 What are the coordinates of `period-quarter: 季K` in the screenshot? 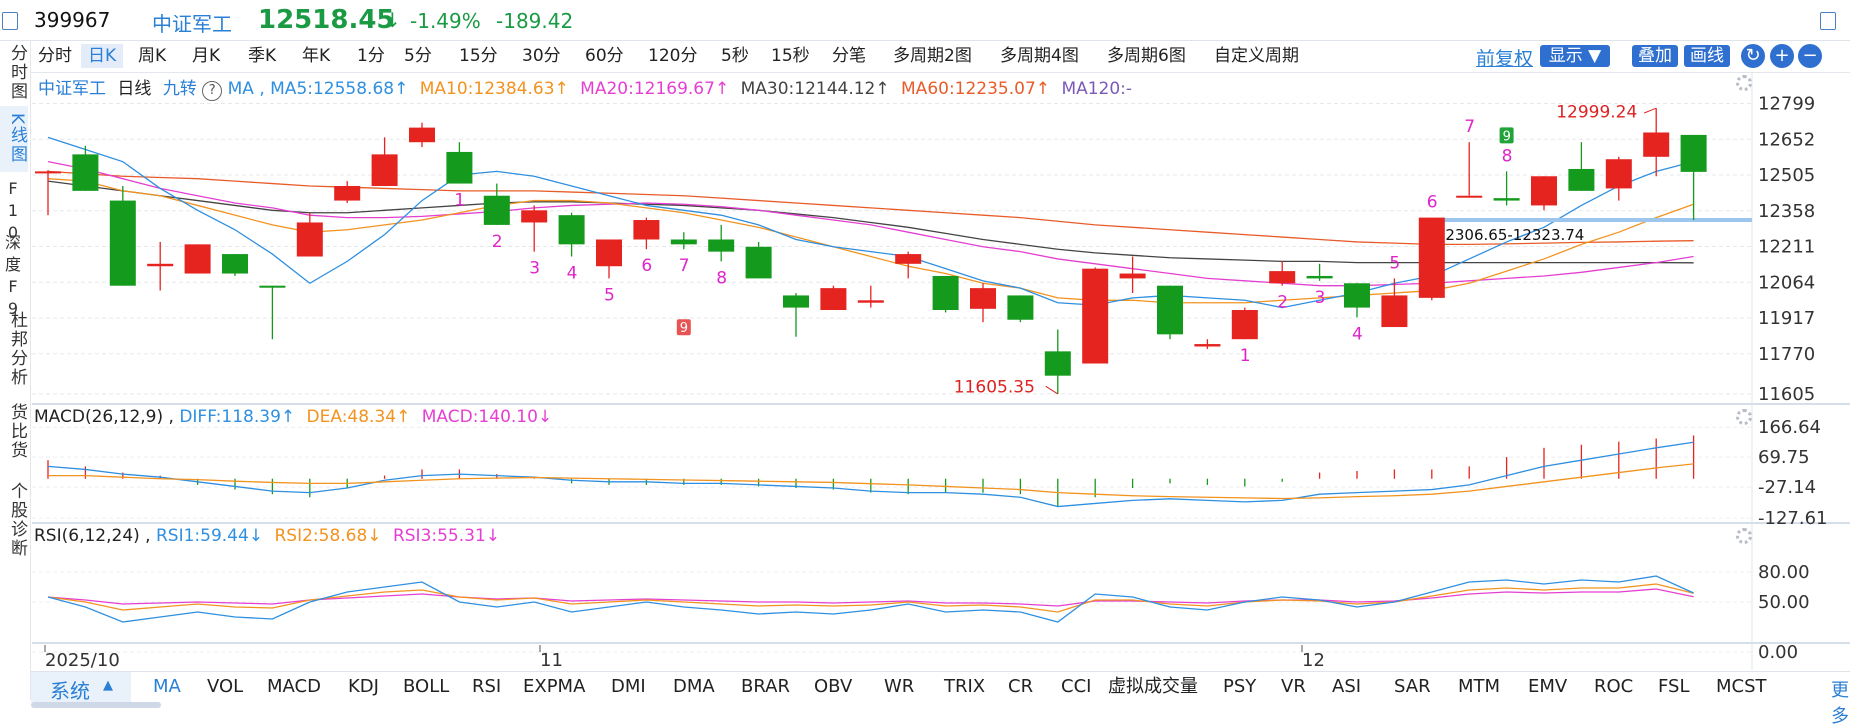 It's located at (262, 56).